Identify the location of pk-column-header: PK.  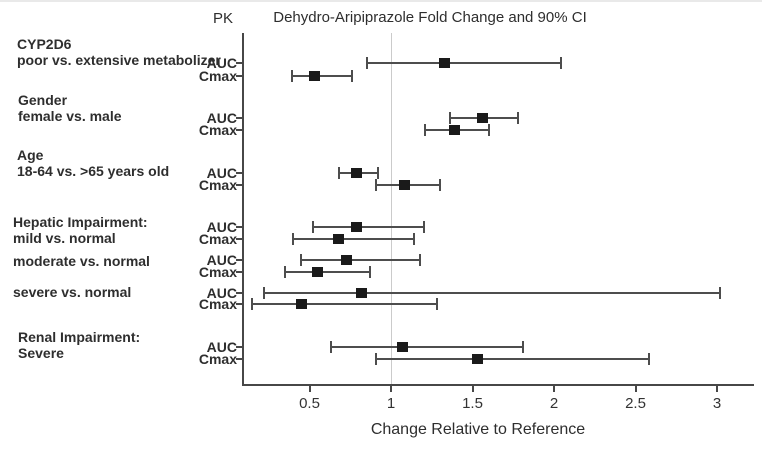
(222, 18).